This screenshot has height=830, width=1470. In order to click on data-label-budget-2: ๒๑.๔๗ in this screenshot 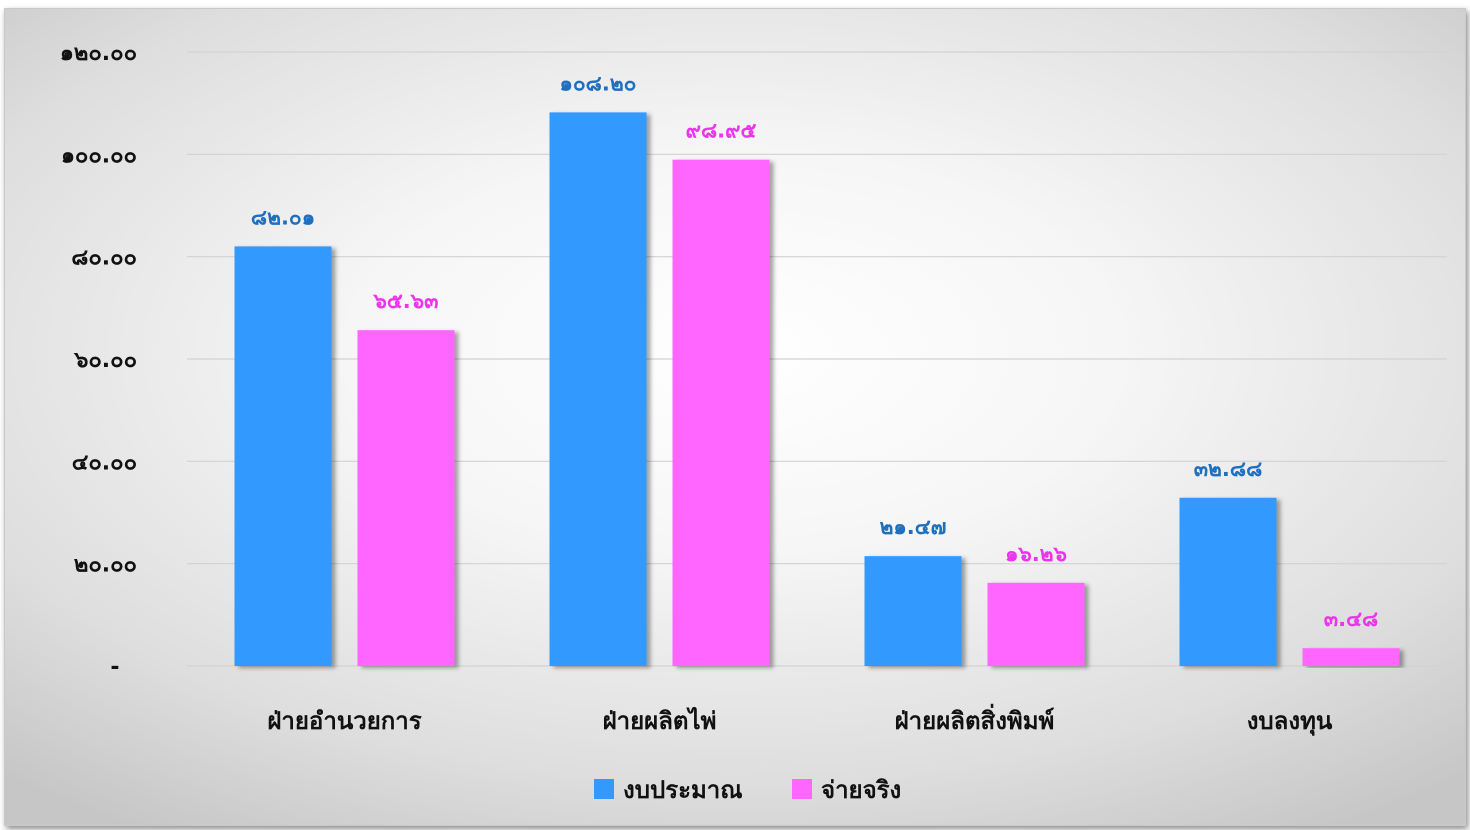, I will do `click(913, 527)`.